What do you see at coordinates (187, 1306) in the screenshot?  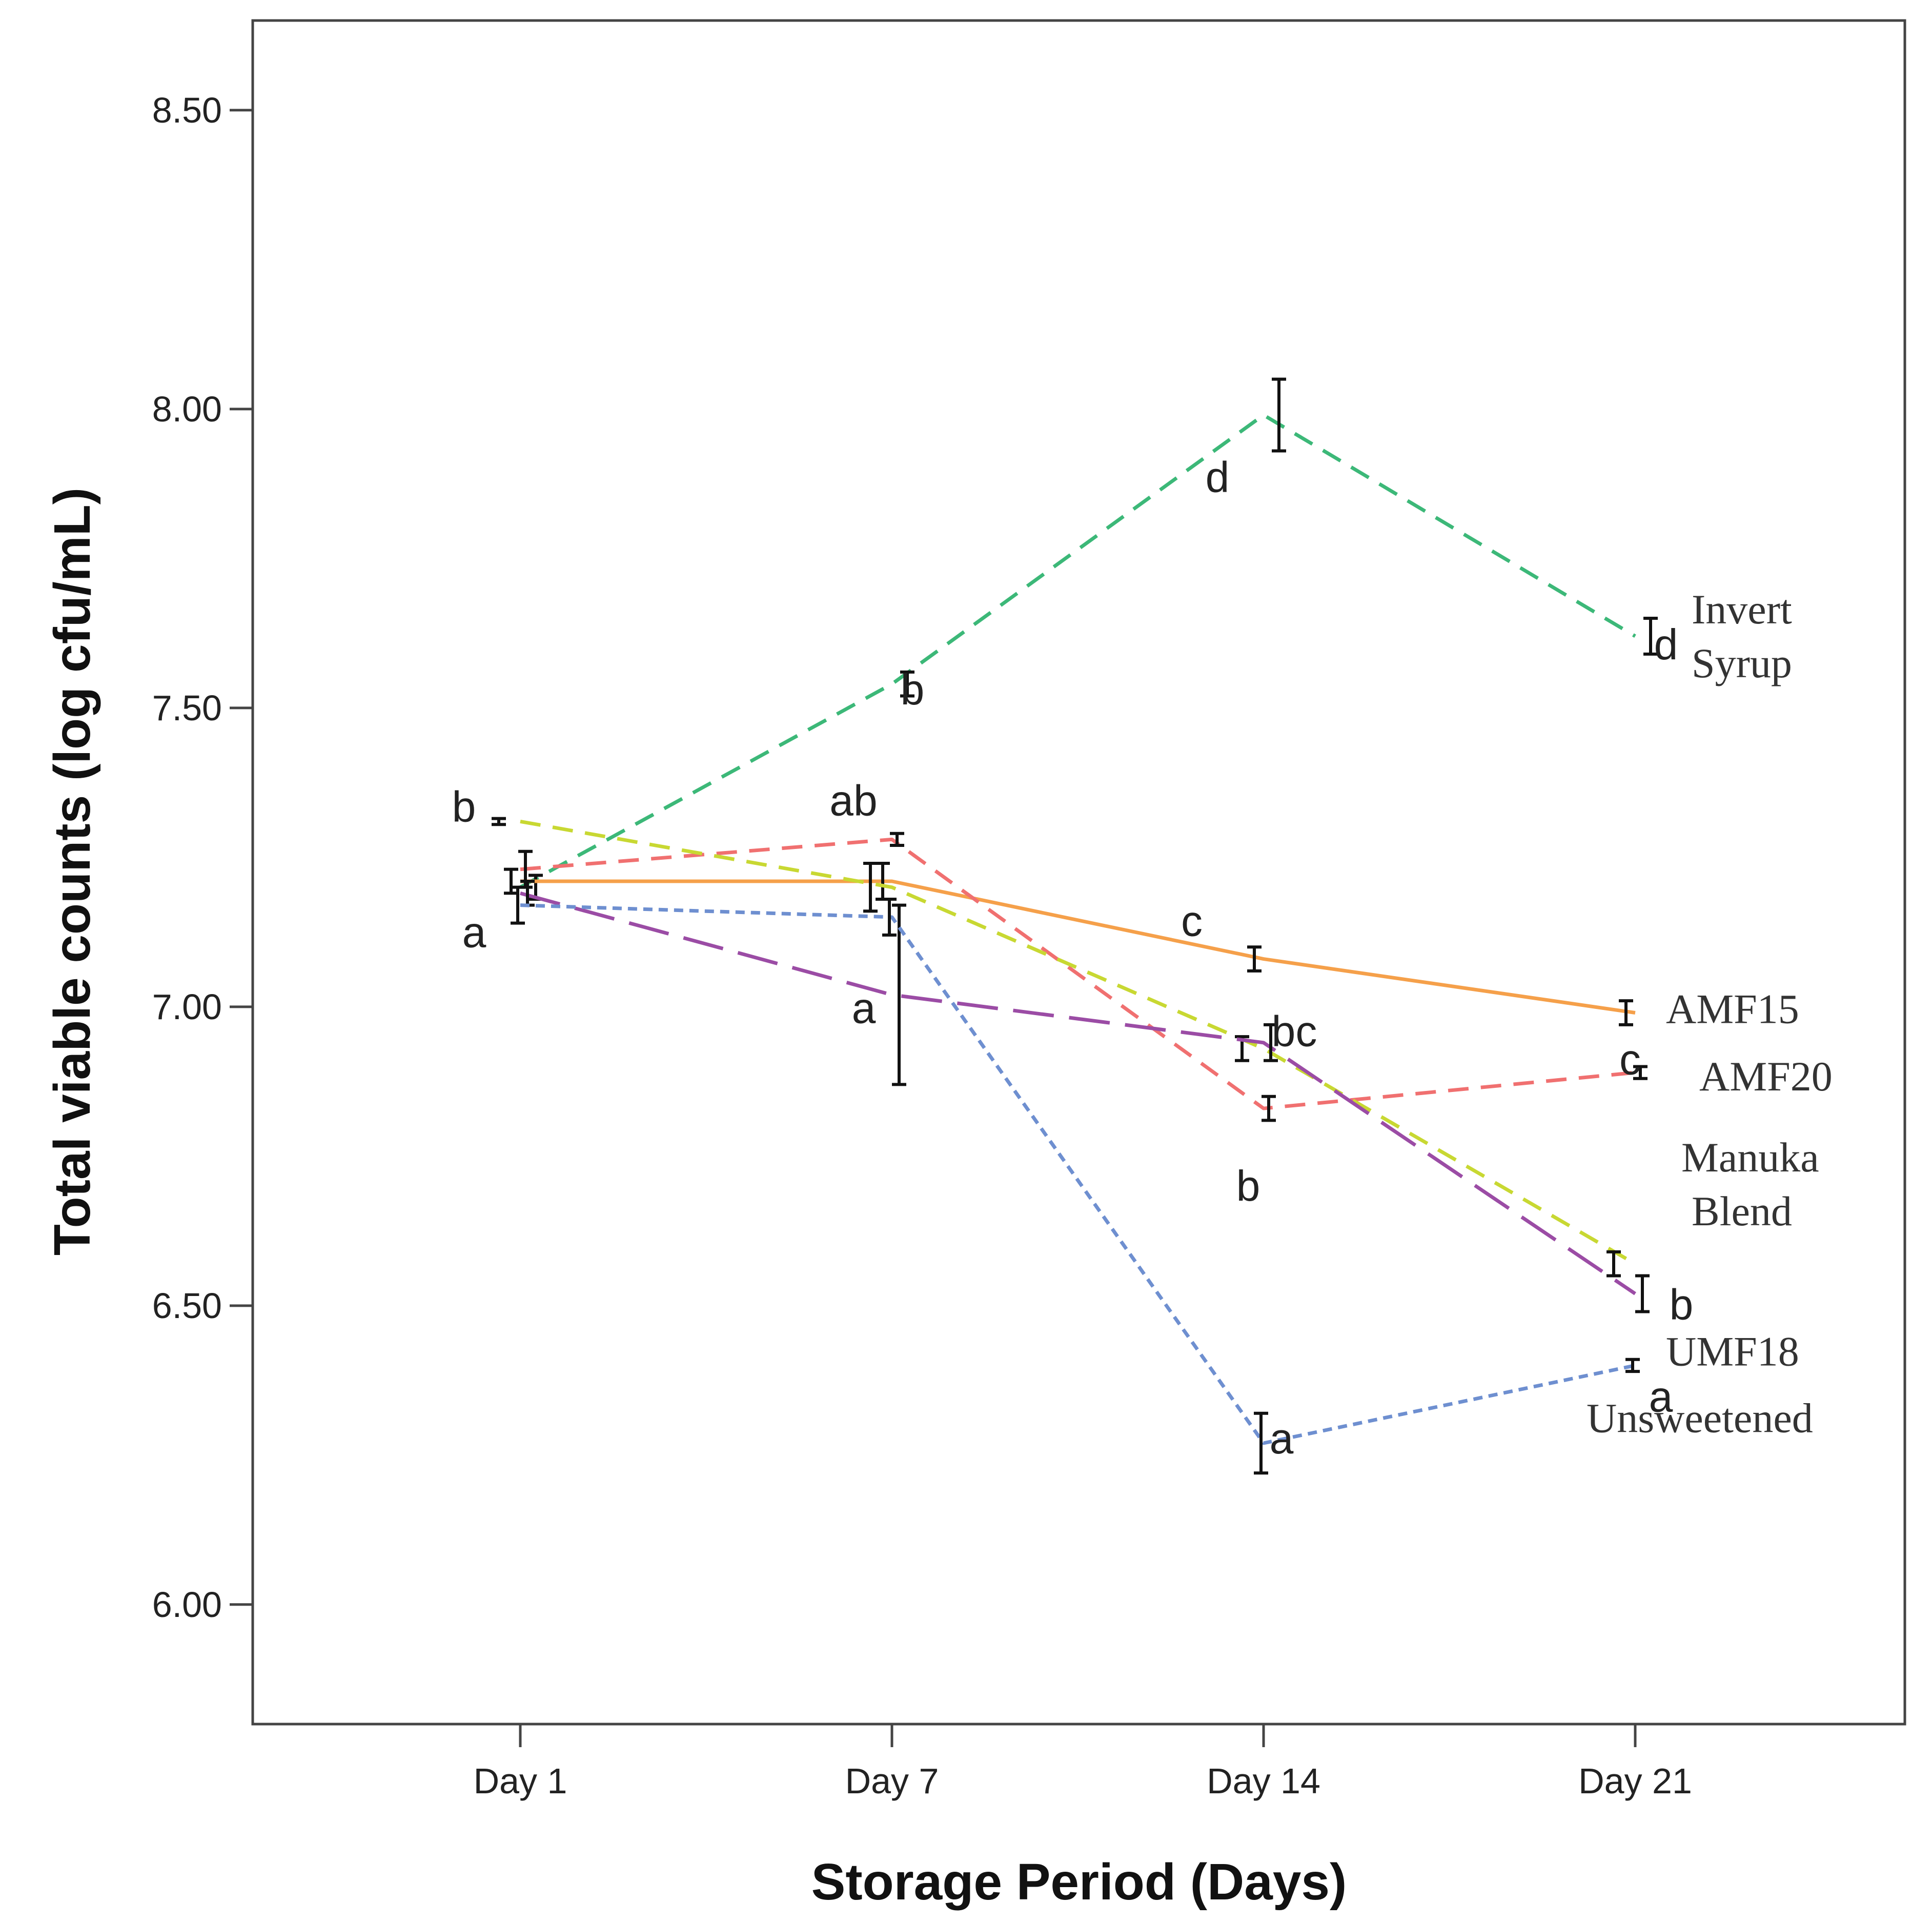 I see `y-tick-label: 6.50` at bounding box center [187, 1306].